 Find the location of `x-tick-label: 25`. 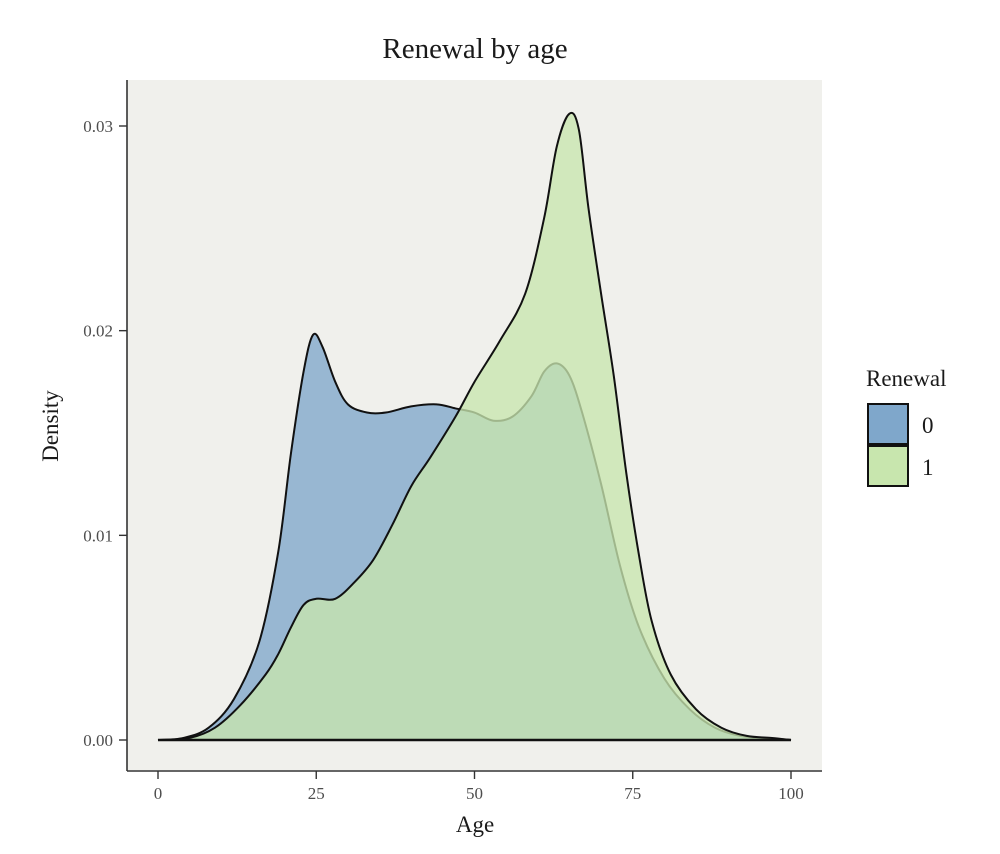

x-tick-label: 25 is located at coordinates (316, 793).